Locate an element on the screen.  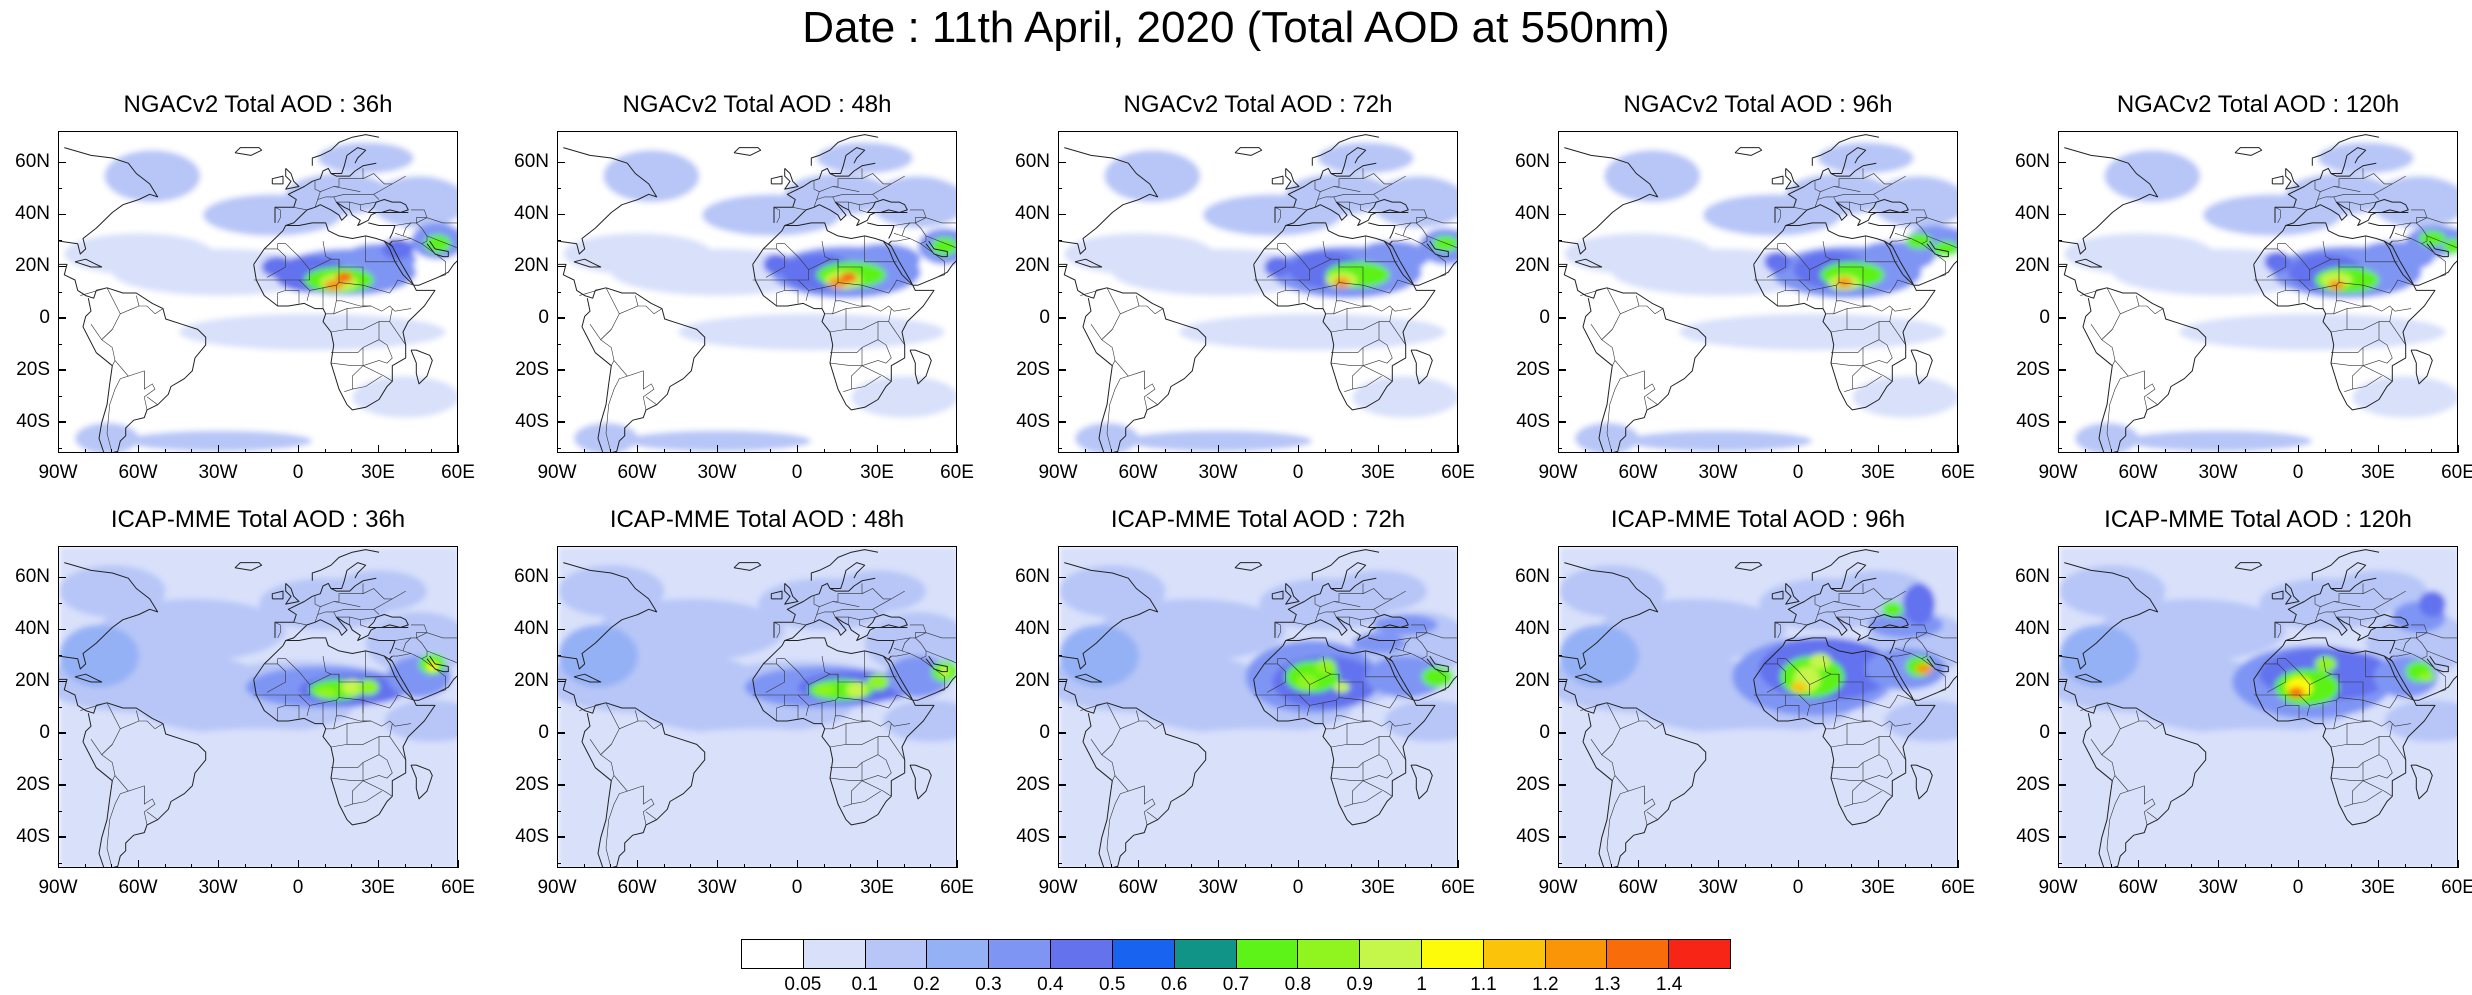
panel-title: NGACv2 Total AOD : 48h is located at coordinates (757, 104).